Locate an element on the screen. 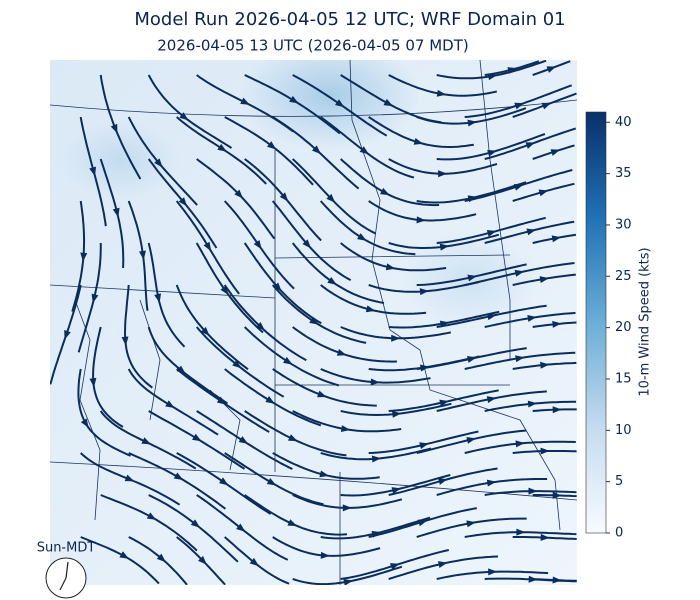 This screenshot has width=700, height=600. colorbar-tick-label: 25 is located at coordinates (623, 276).